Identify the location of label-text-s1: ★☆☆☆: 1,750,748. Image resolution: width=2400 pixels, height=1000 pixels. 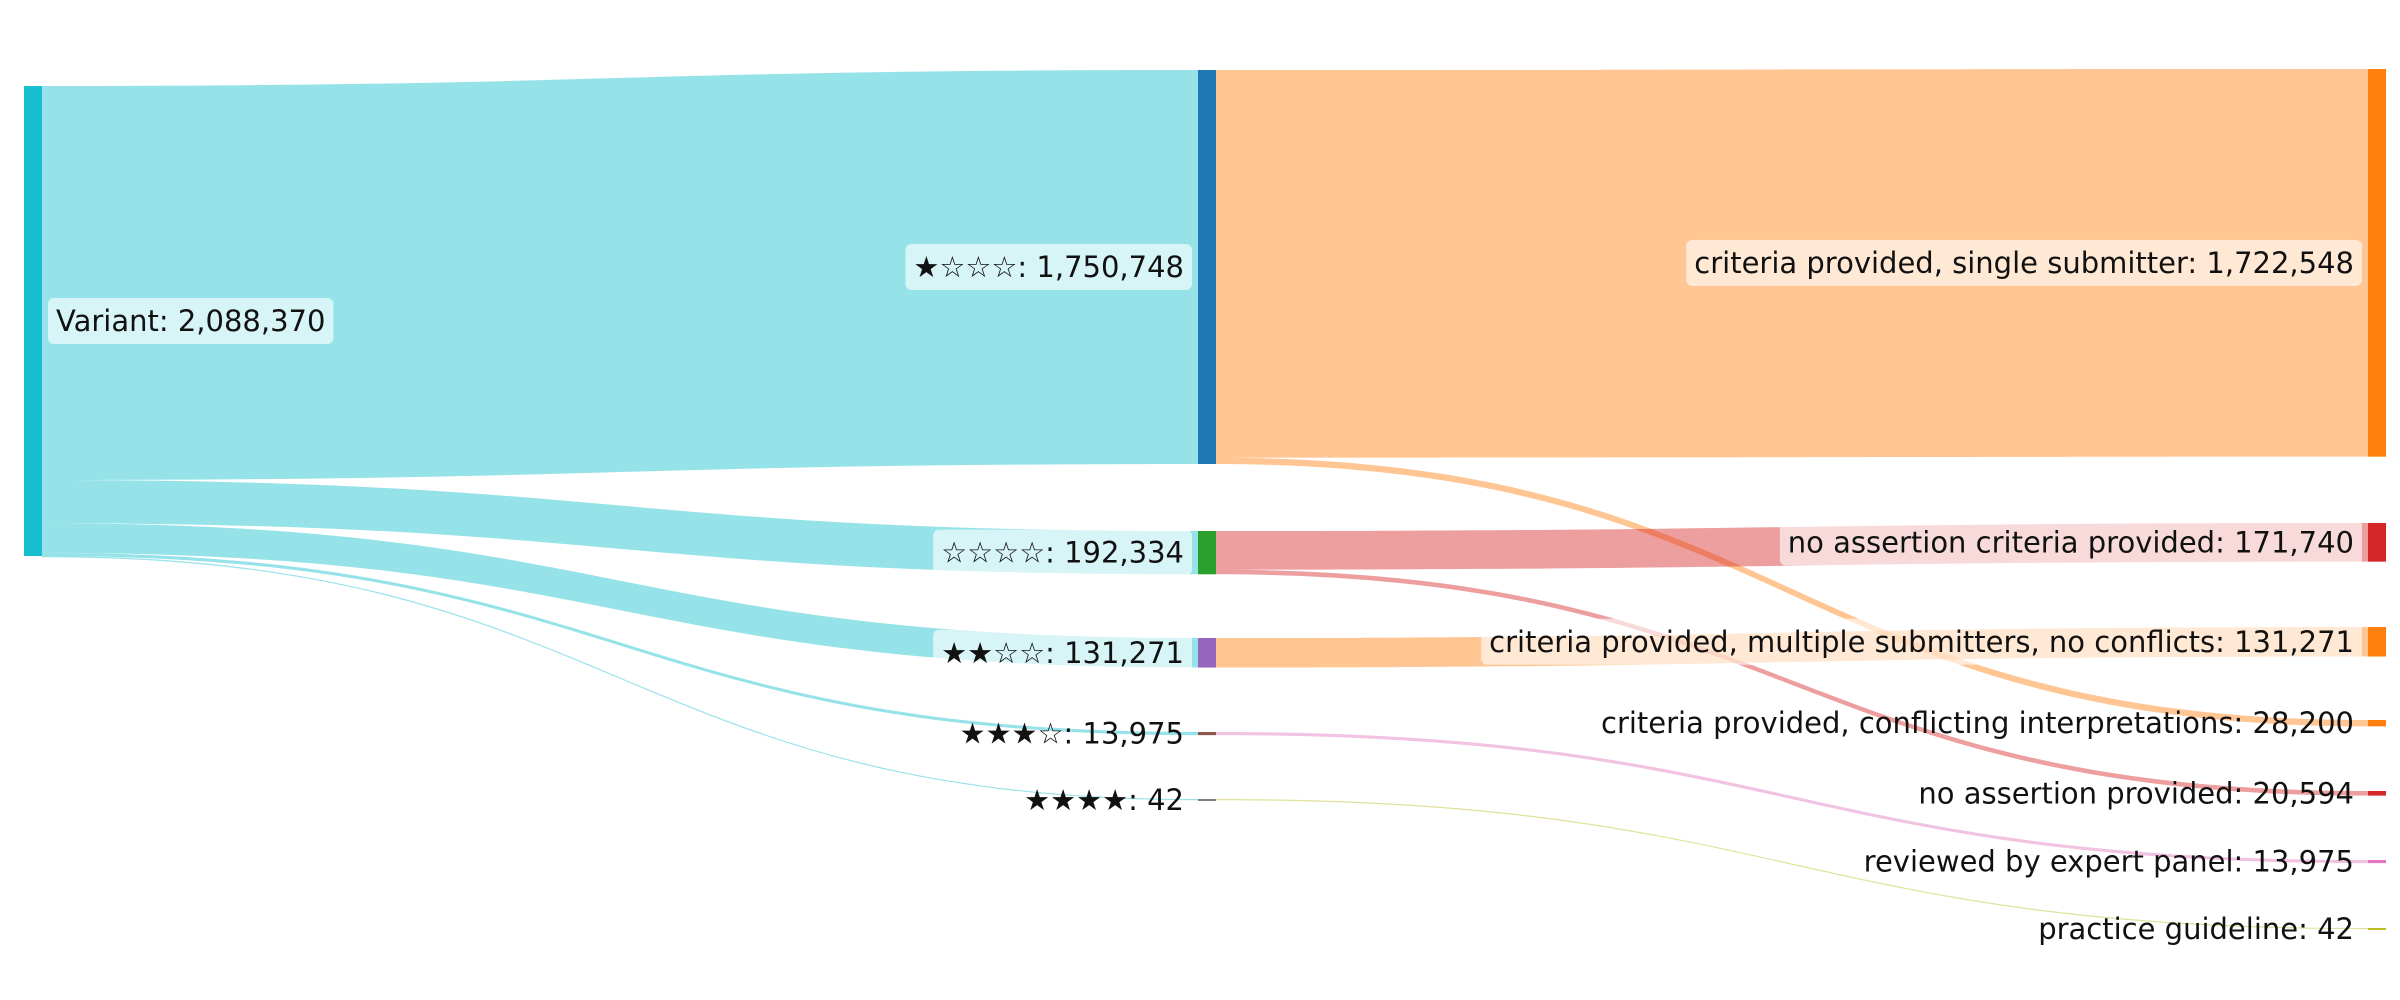
(1048, 267).